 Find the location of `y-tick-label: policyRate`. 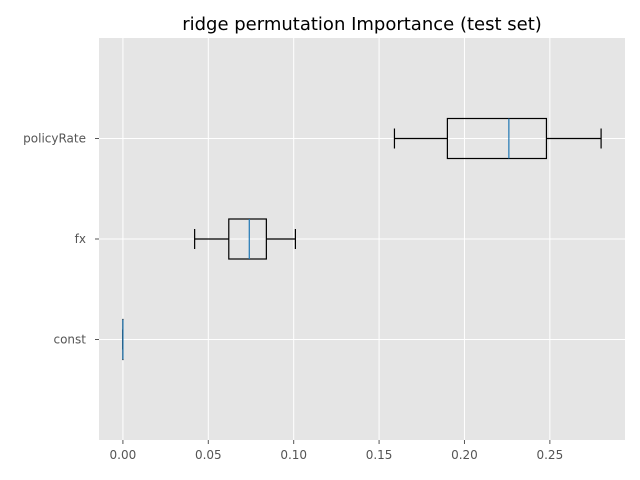

y-tick-label: policyRate is located at coordinates (54, 139).